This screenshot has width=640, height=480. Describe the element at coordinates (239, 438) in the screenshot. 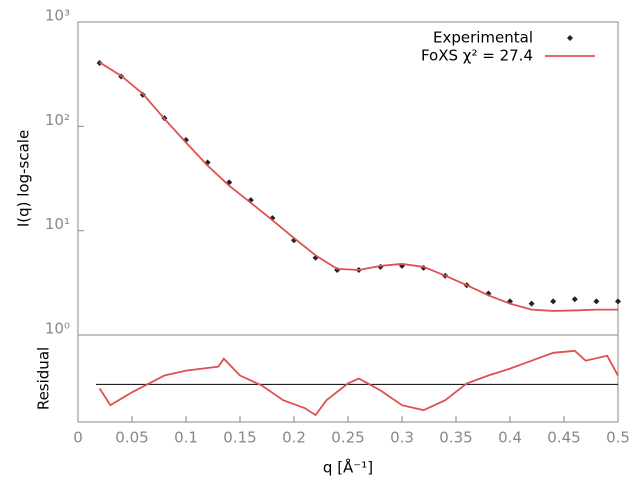

I see `x-tick-label: 0.15` at that location.